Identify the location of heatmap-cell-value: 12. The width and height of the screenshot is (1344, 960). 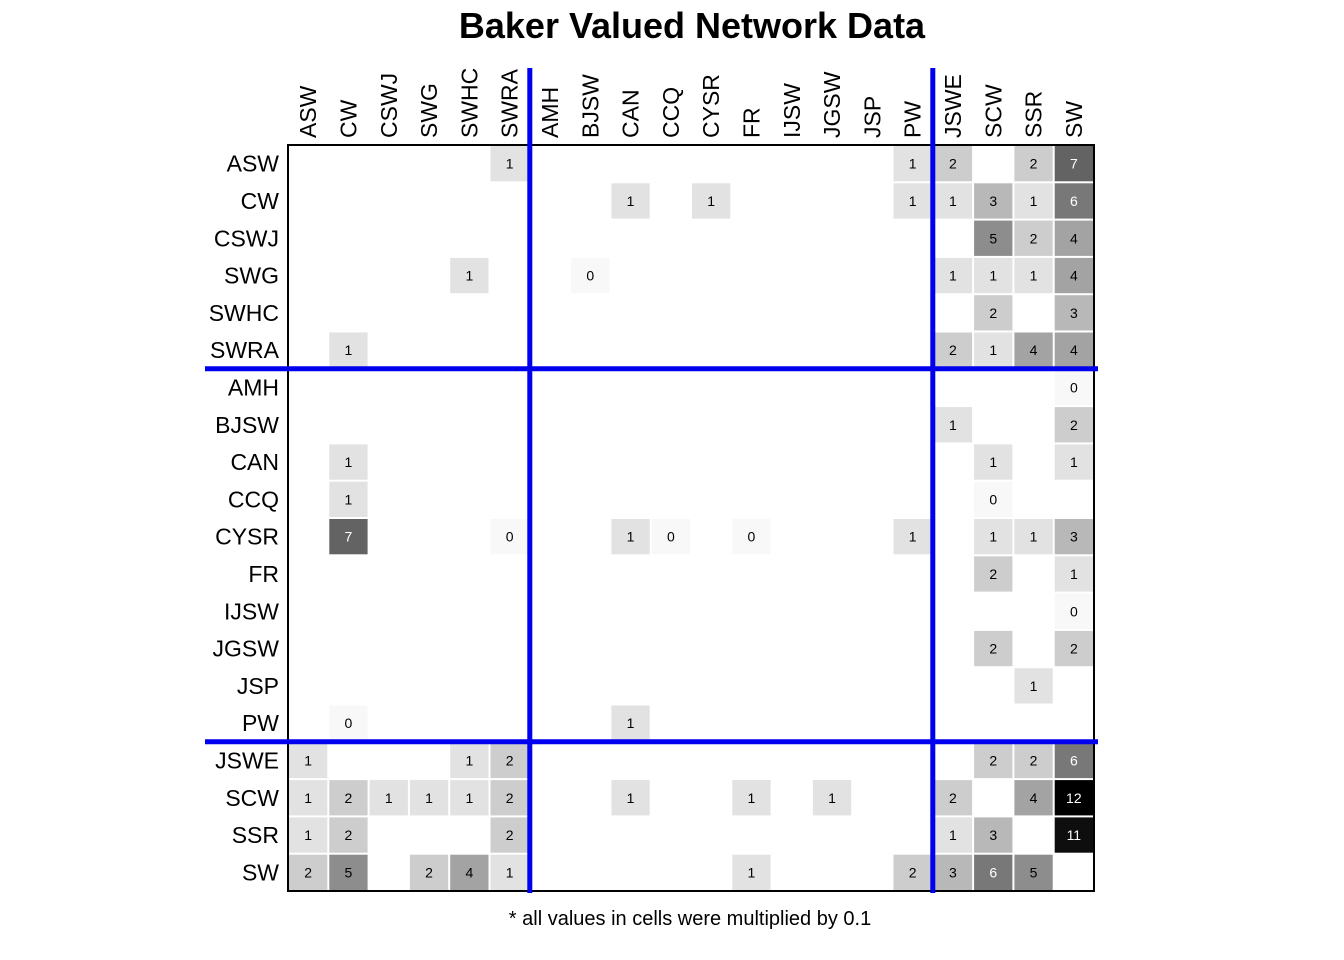
(1074, 798).